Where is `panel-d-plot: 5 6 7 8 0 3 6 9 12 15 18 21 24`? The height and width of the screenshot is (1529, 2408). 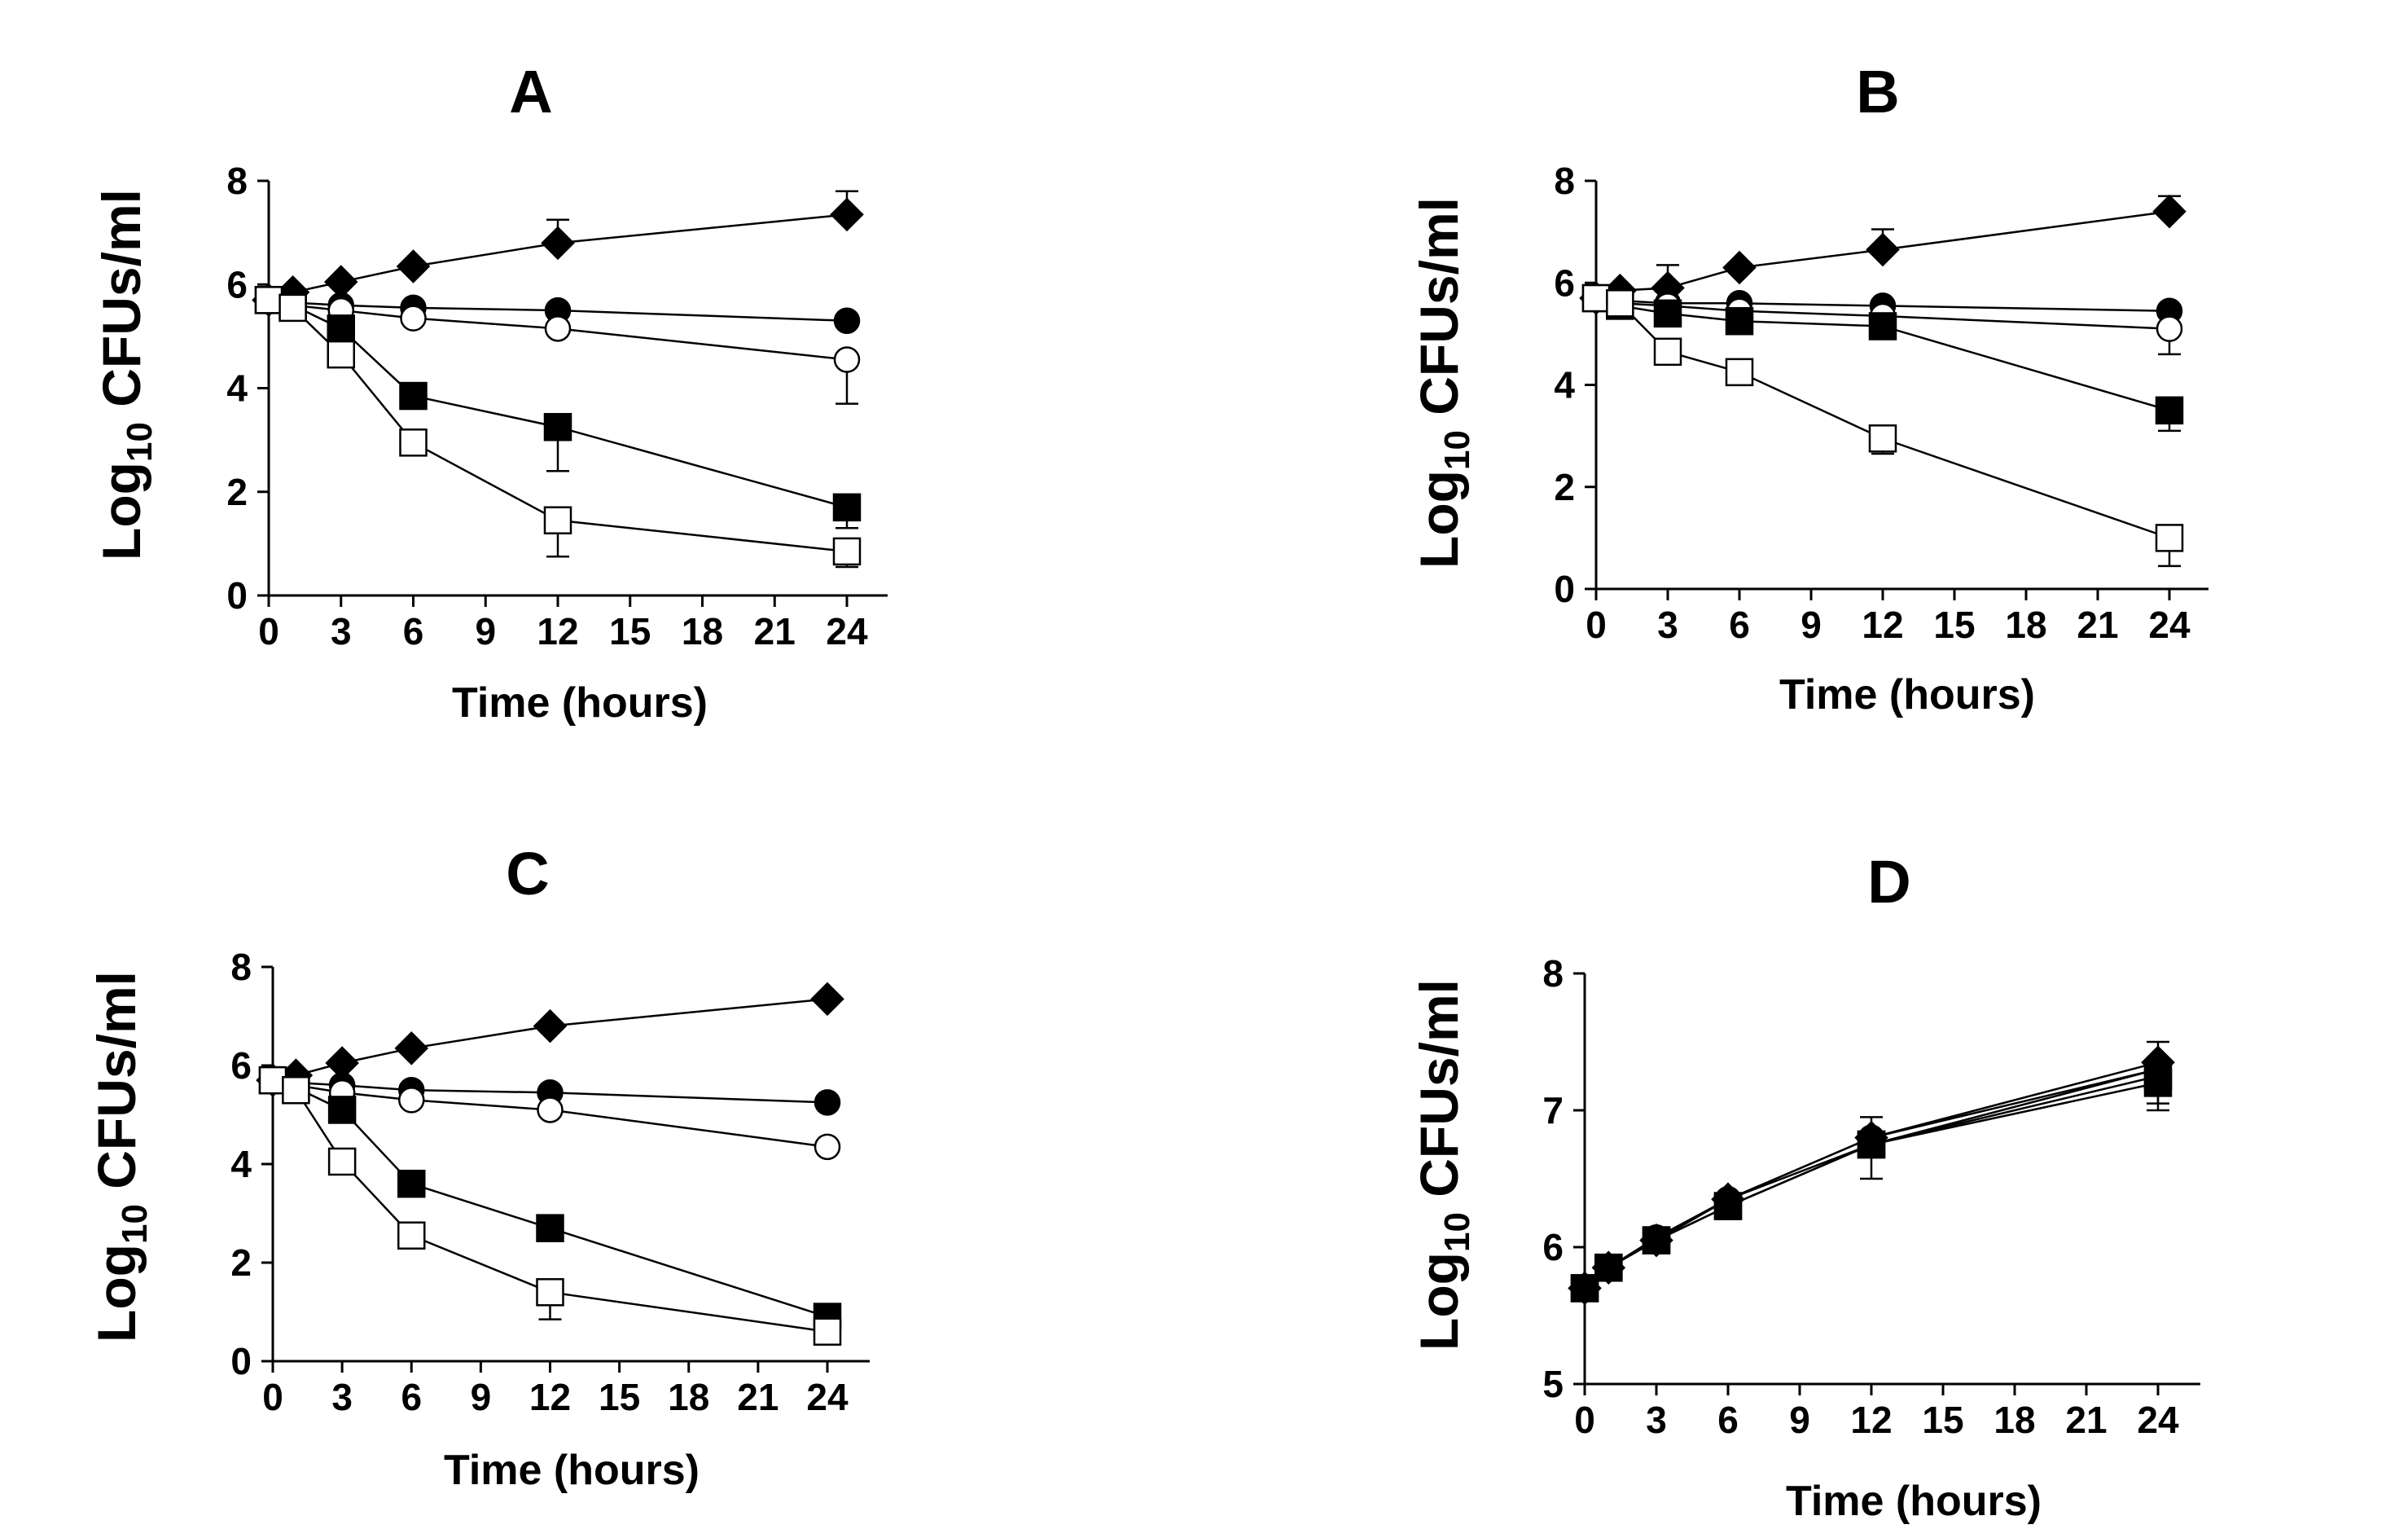
panel-d-plot: 5 6 7 8 0 3 6 9 12 15 18 21 24 is located at coordinates (1871, 1196).